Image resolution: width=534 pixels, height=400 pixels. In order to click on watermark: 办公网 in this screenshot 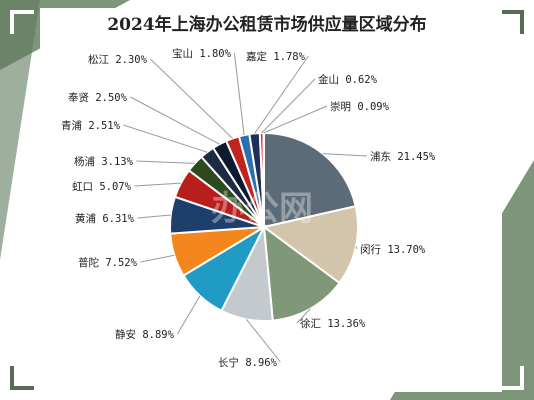, I will do `click(262, 209)`.